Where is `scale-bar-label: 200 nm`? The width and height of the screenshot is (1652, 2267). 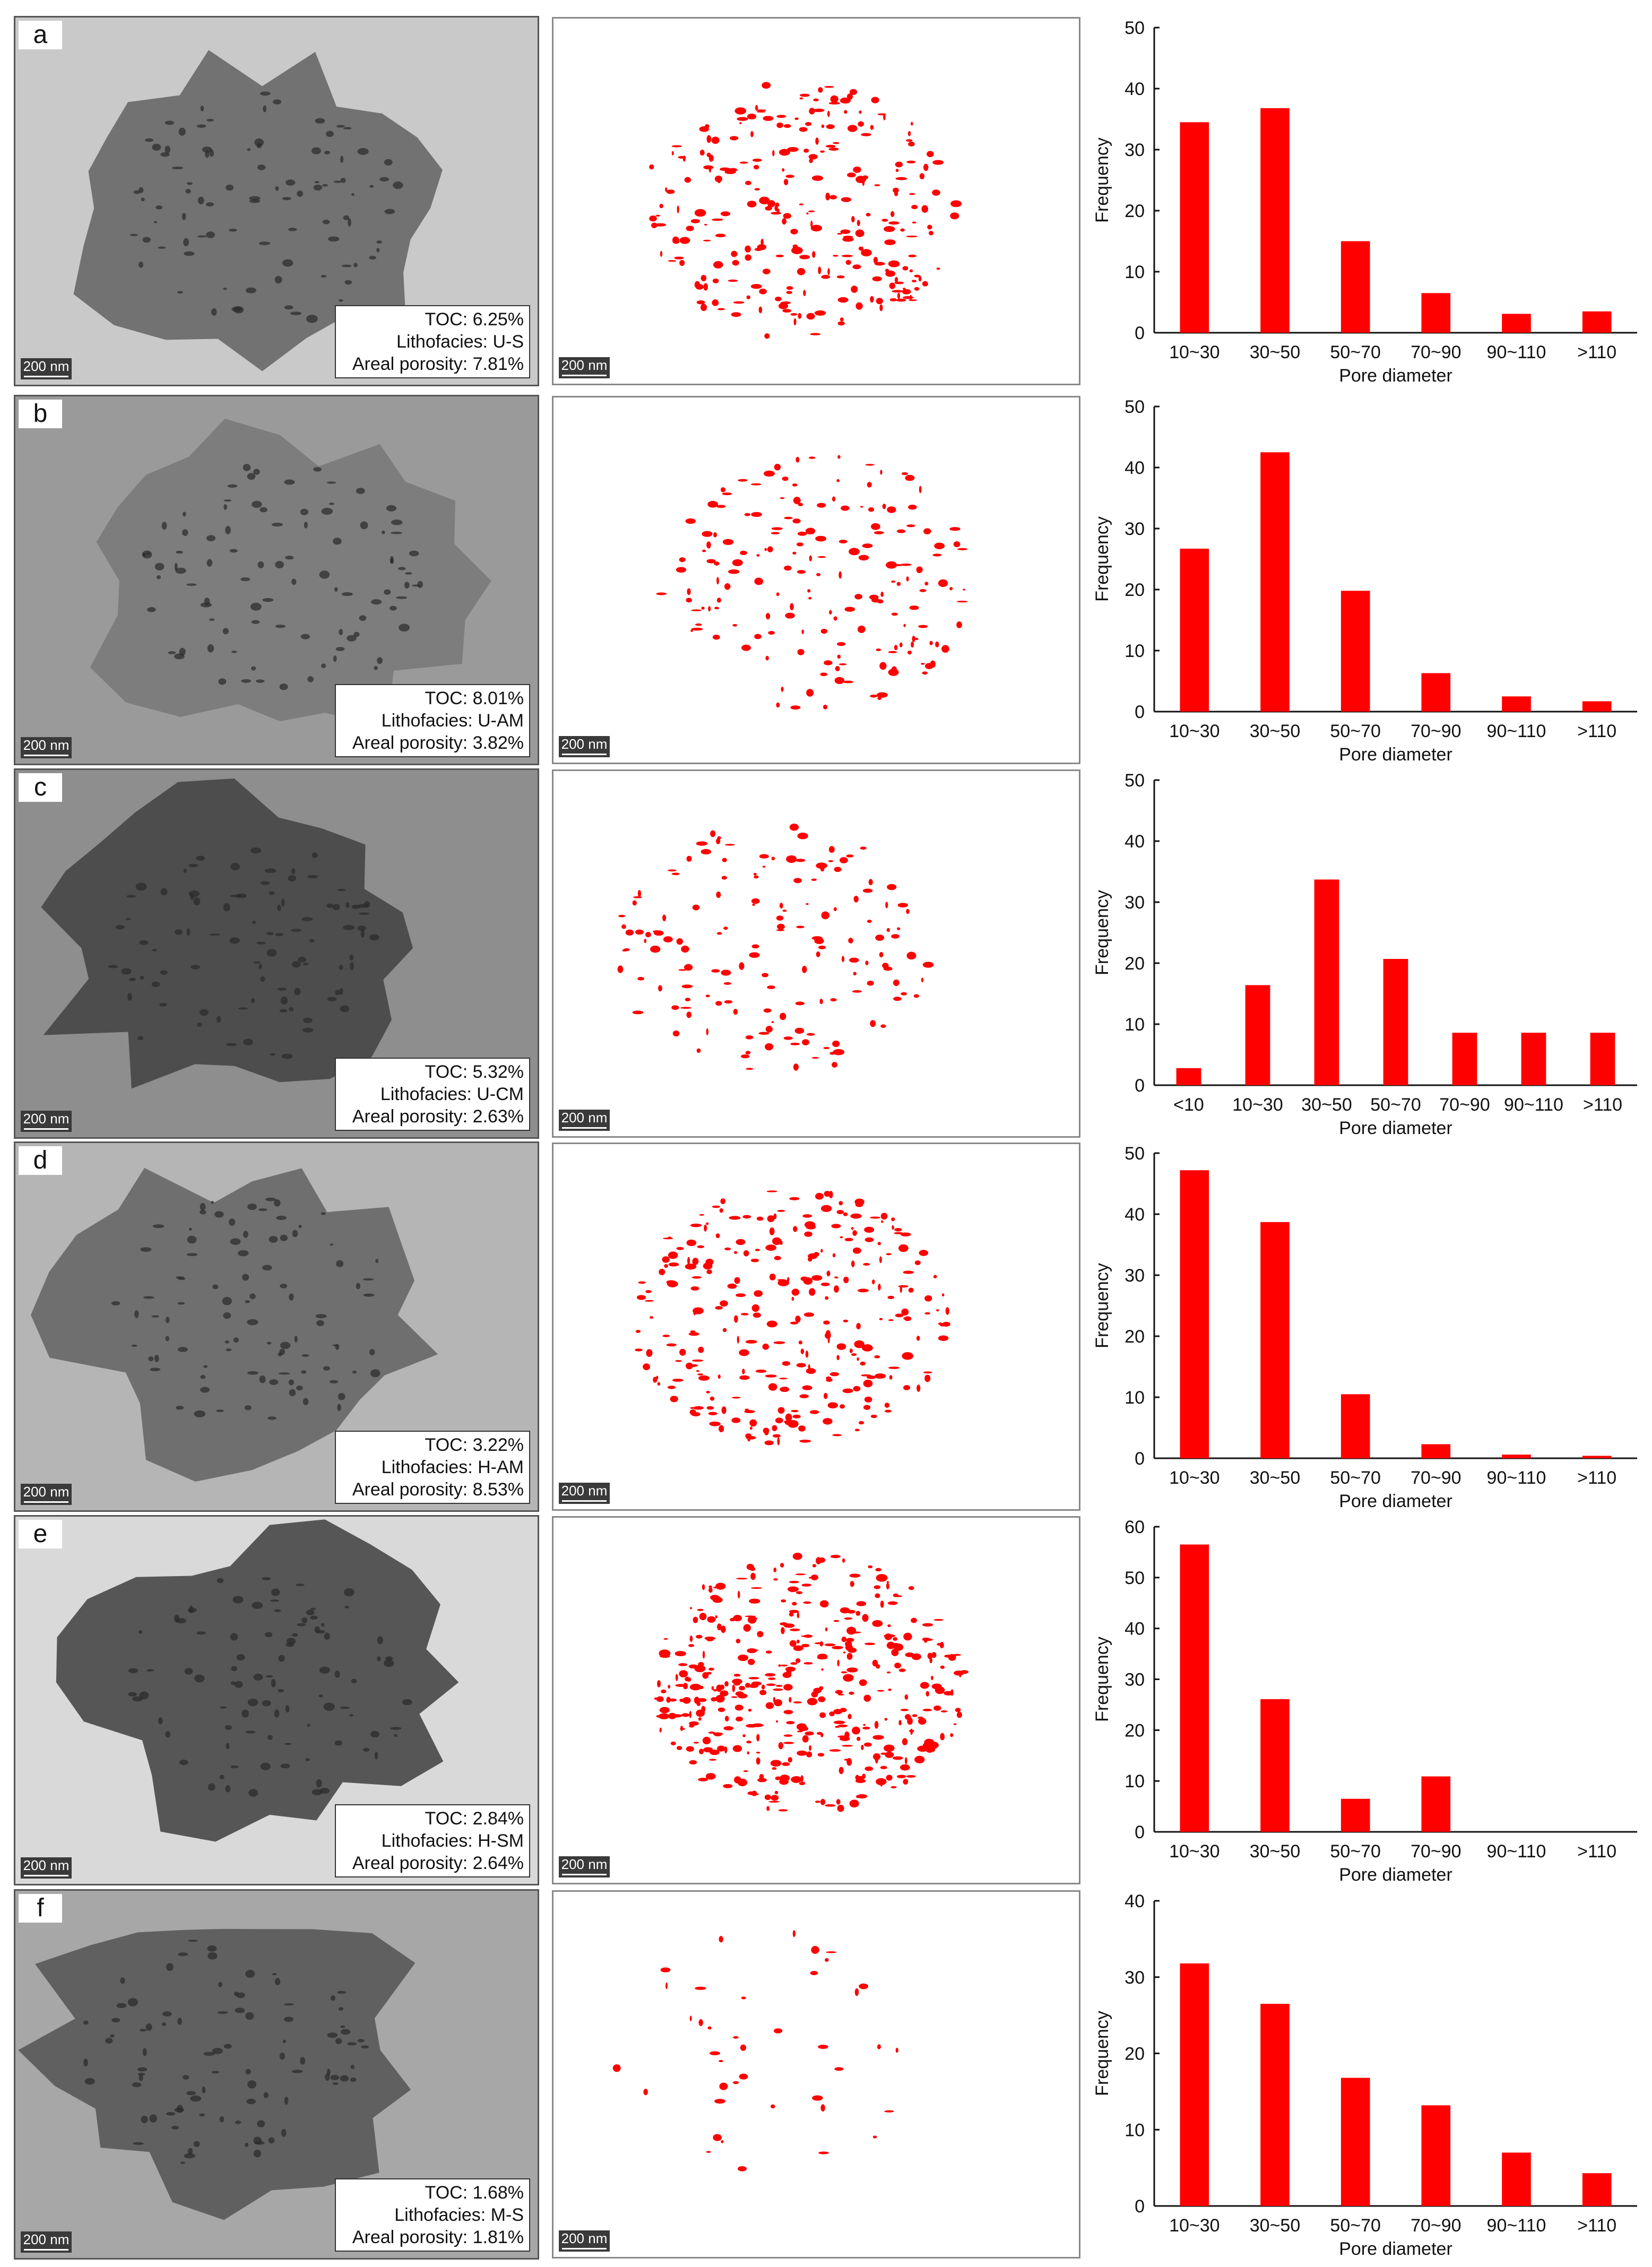 scale-bar-label: 200 nm is located at coordinates (584, 1491).